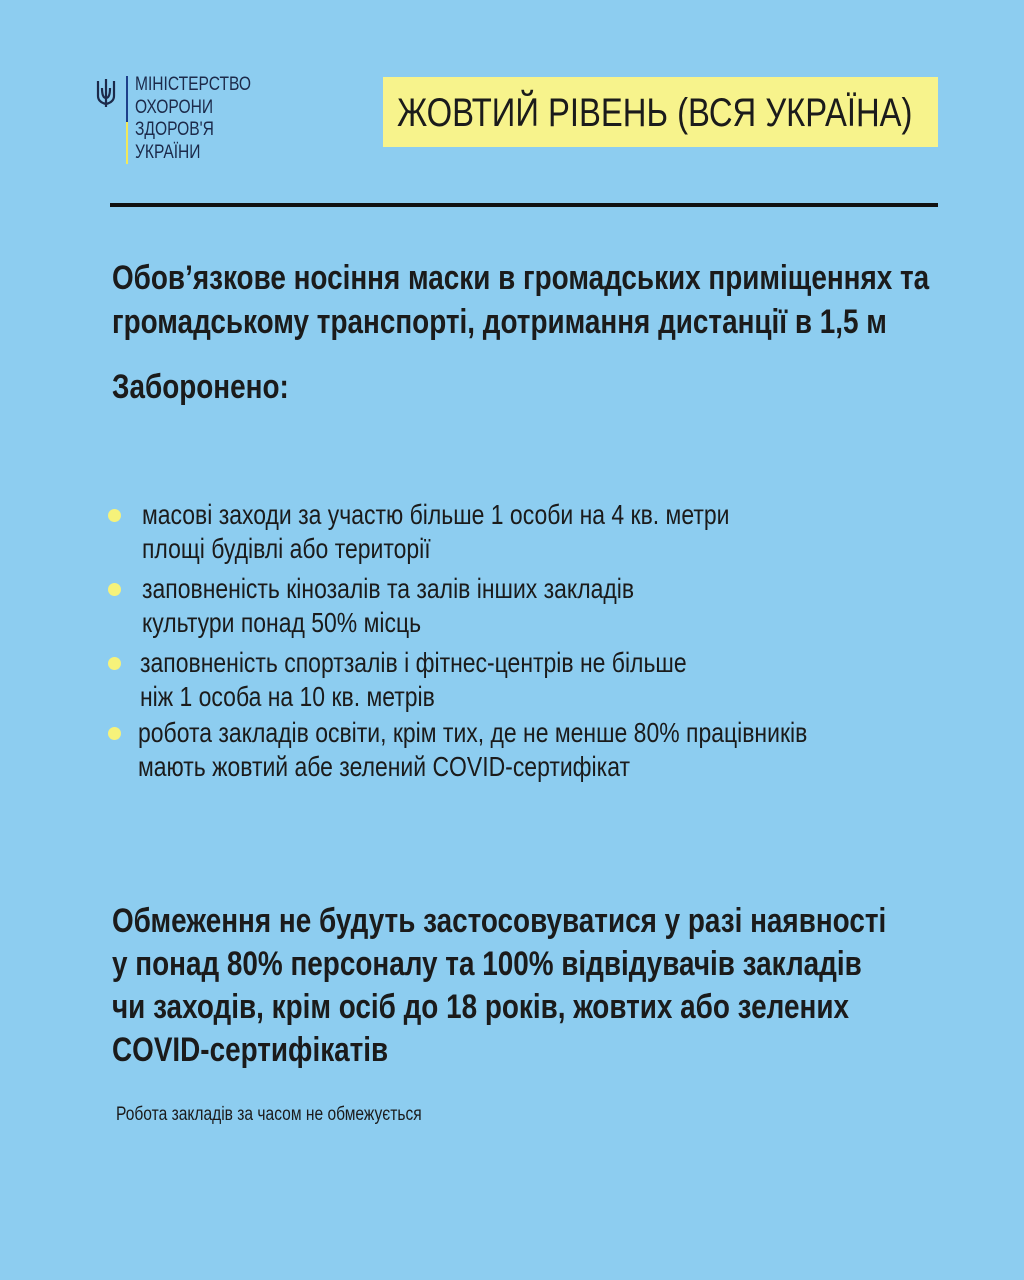  Describe the element at coordinates (287, 696) in the screenshot. I see `item-line: ніж 1 особа на 10 кв. метрів` at that location.